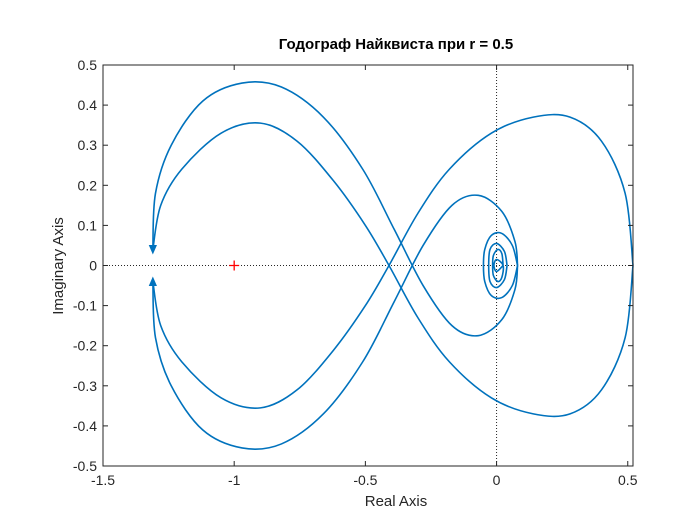 This screenshot has height=525, width=700. What do you see at coordinates (396, 44) in the screenshot?
I see `chart-title: Годограф Найквиста при r = 0.5` at bounding box center [396, 44].